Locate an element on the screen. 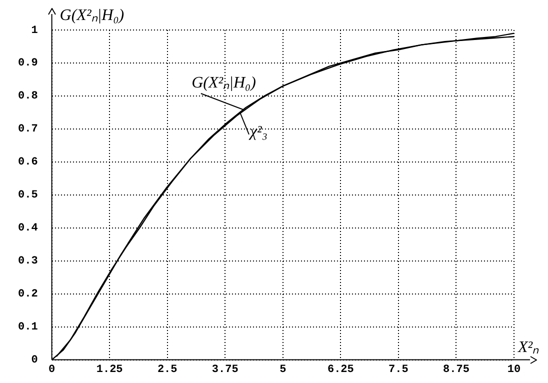 The image size is (548, 383). x-tick-label: 1.25 is located at coordinates (110, 370).